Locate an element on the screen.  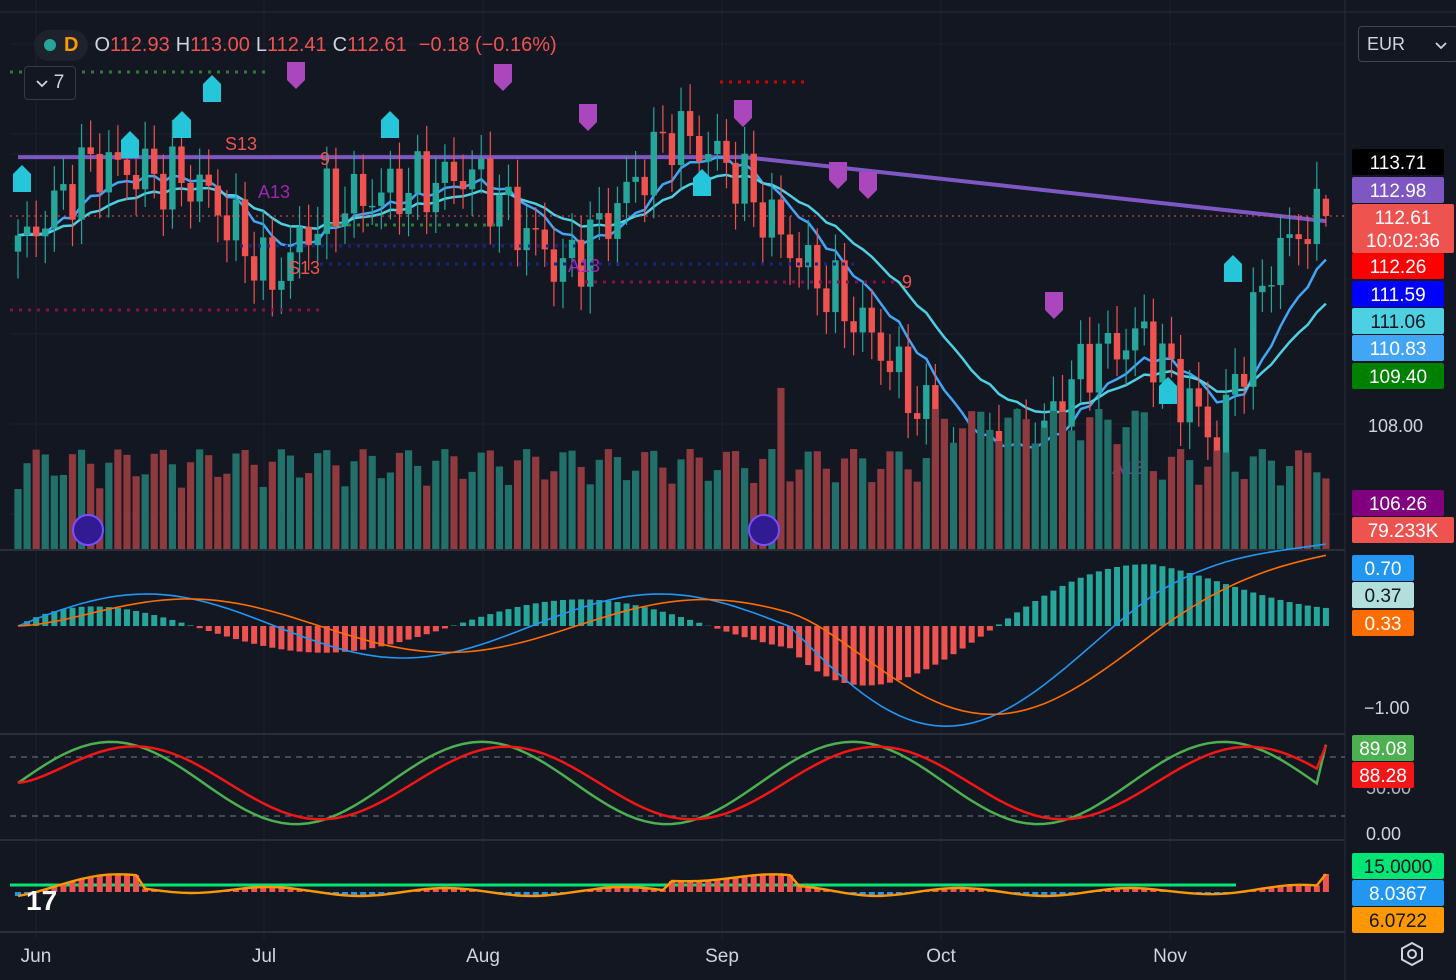
symbol-status-pill: D is located at coordinates (61, 45).